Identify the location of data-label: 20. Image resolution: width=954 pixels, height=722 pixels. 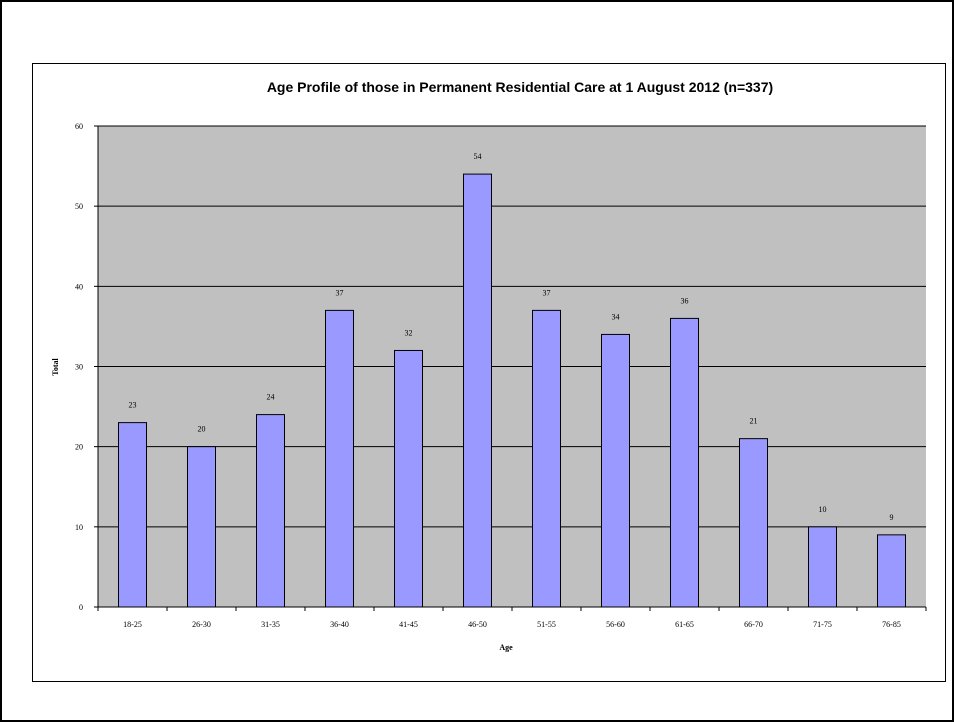
(202, 429).